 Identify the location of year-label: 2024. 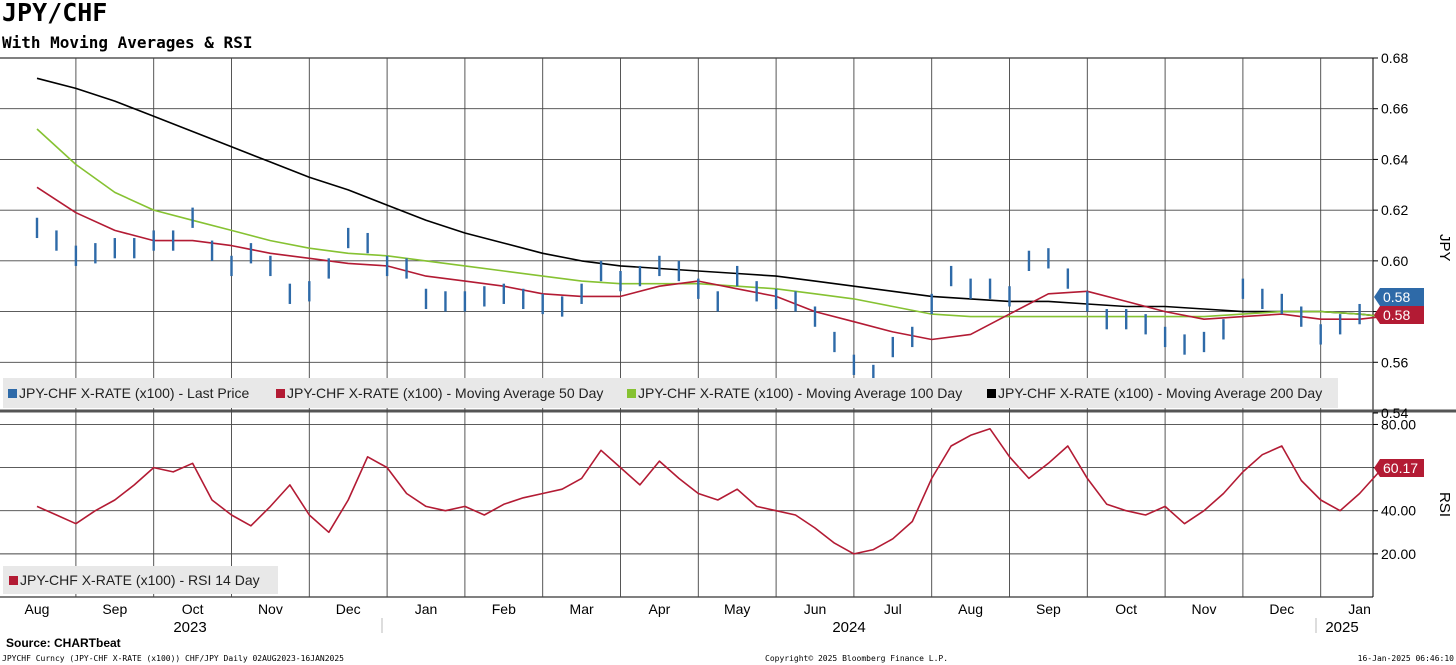
(848, 627).